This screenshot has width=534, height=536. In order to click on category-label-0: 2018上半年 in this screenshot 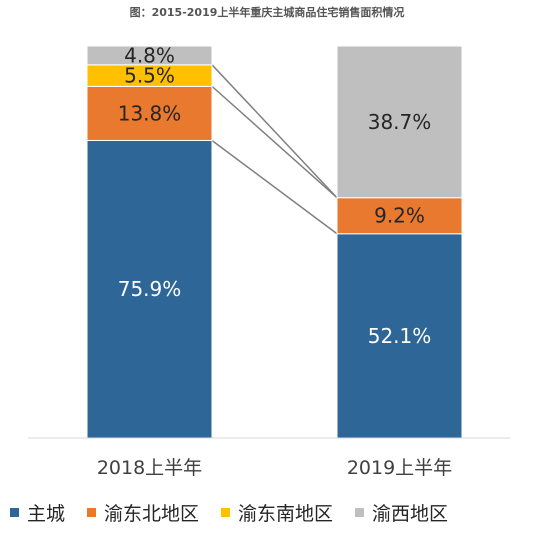, I will do `click(149, 468)`.